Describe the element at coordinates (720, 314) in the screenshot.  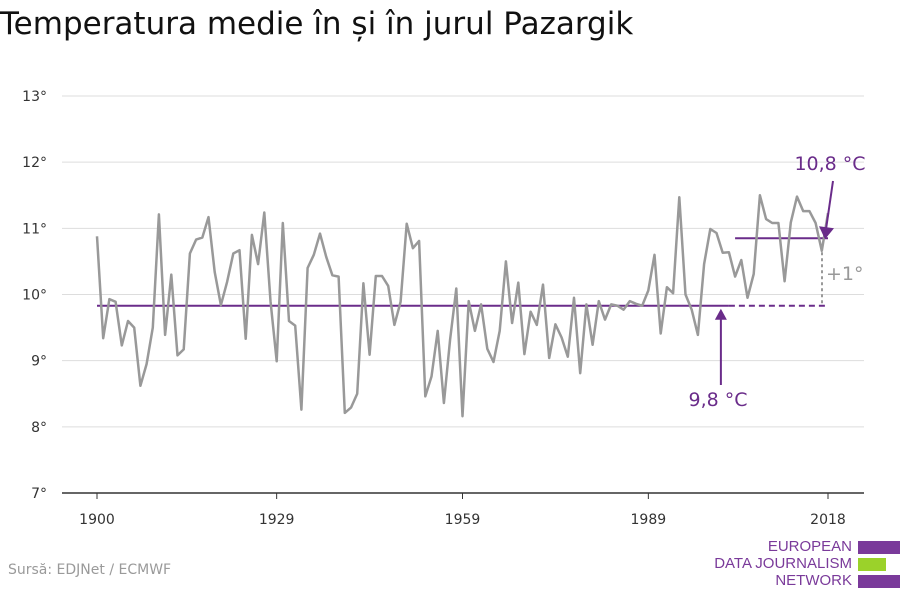
I see `low-arrow-head` at that location.